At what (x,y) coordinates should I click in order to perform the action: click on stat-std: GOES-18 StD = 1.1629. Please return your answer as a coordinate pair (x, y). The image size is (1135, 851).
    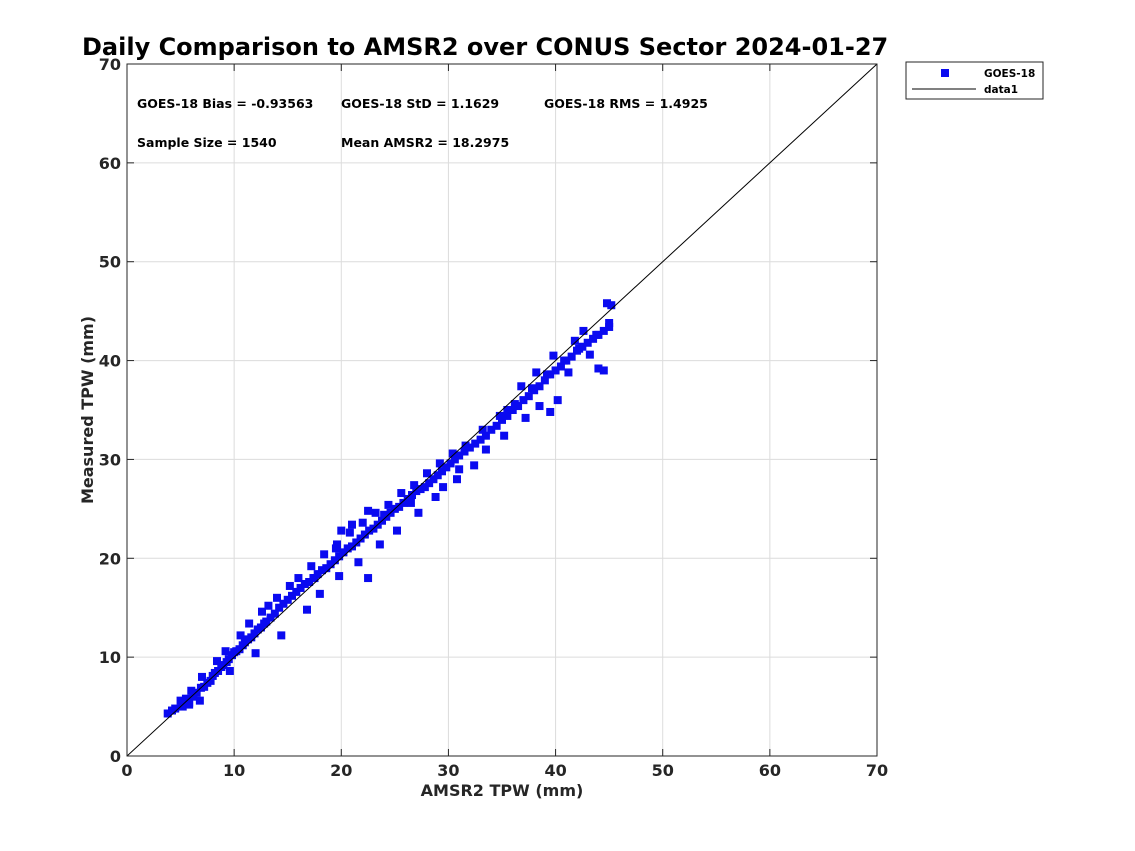
    Looking at the image, I should click on (420, 103).